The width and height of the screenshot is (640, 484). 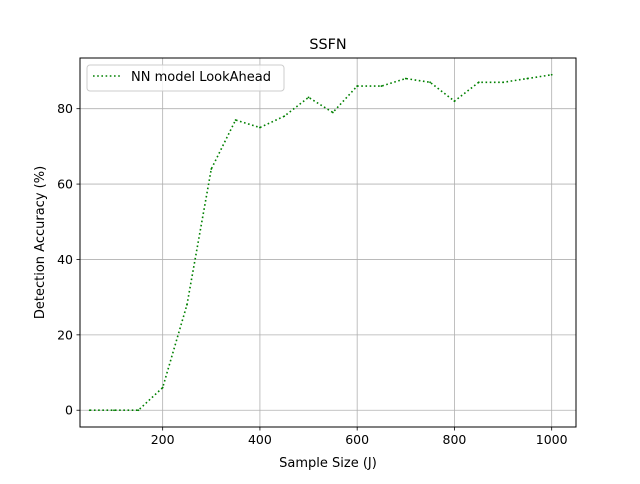 I want to click on legend-label: NN model LookAhead, so click(x=201, y=77).